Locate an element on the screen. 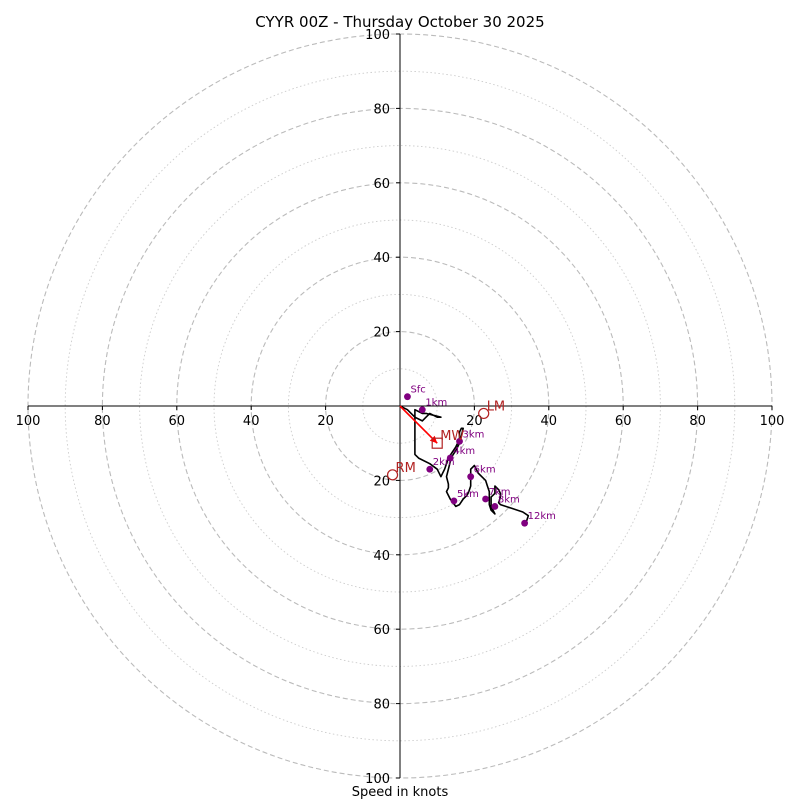 This screenshot has width=800, height=800. storm-motion-label: MW is located at coordinates (452, 436).